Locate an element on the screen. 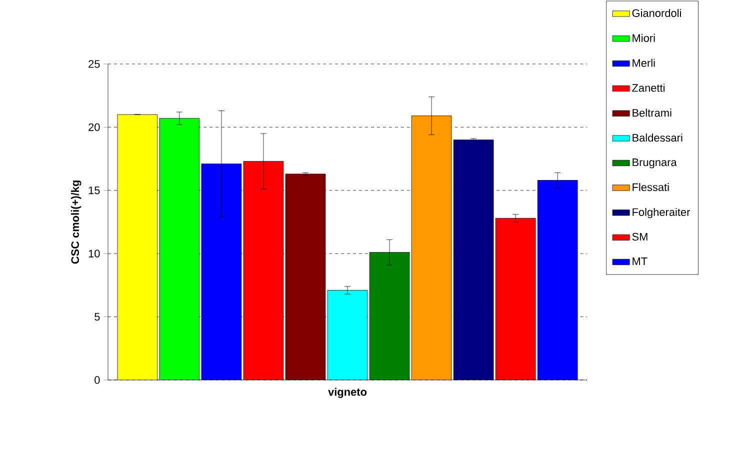 The height and width of the screenshot is (450, 741). legend-label: Flessati is located at coordinates (650, 187).